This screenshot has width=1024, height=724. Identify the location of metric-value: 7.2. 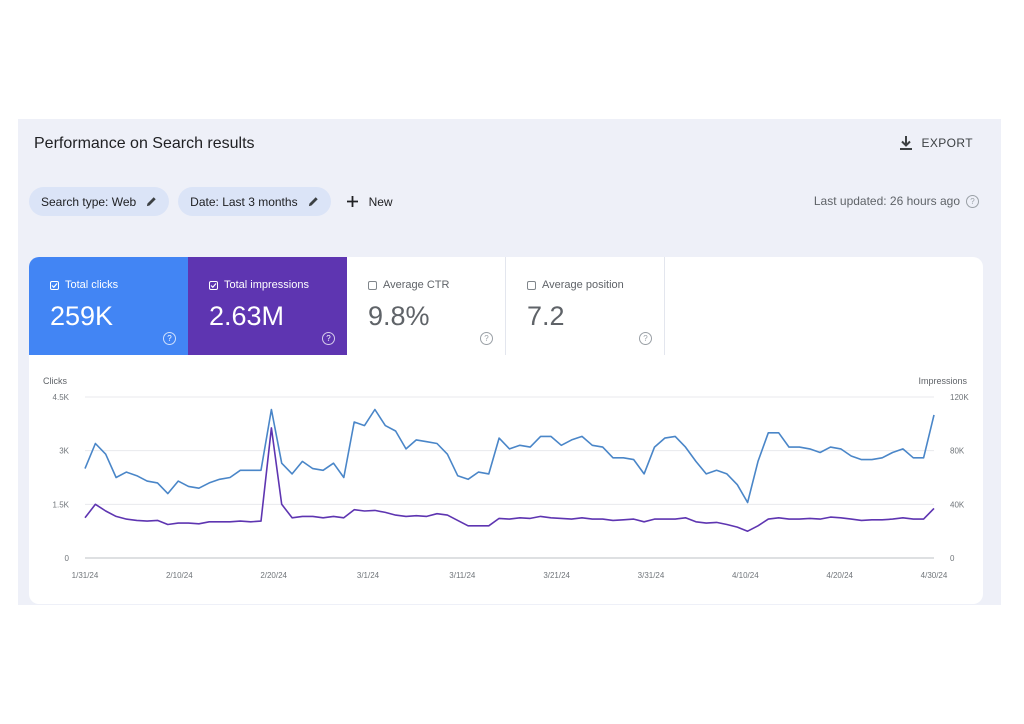
(546, 316).